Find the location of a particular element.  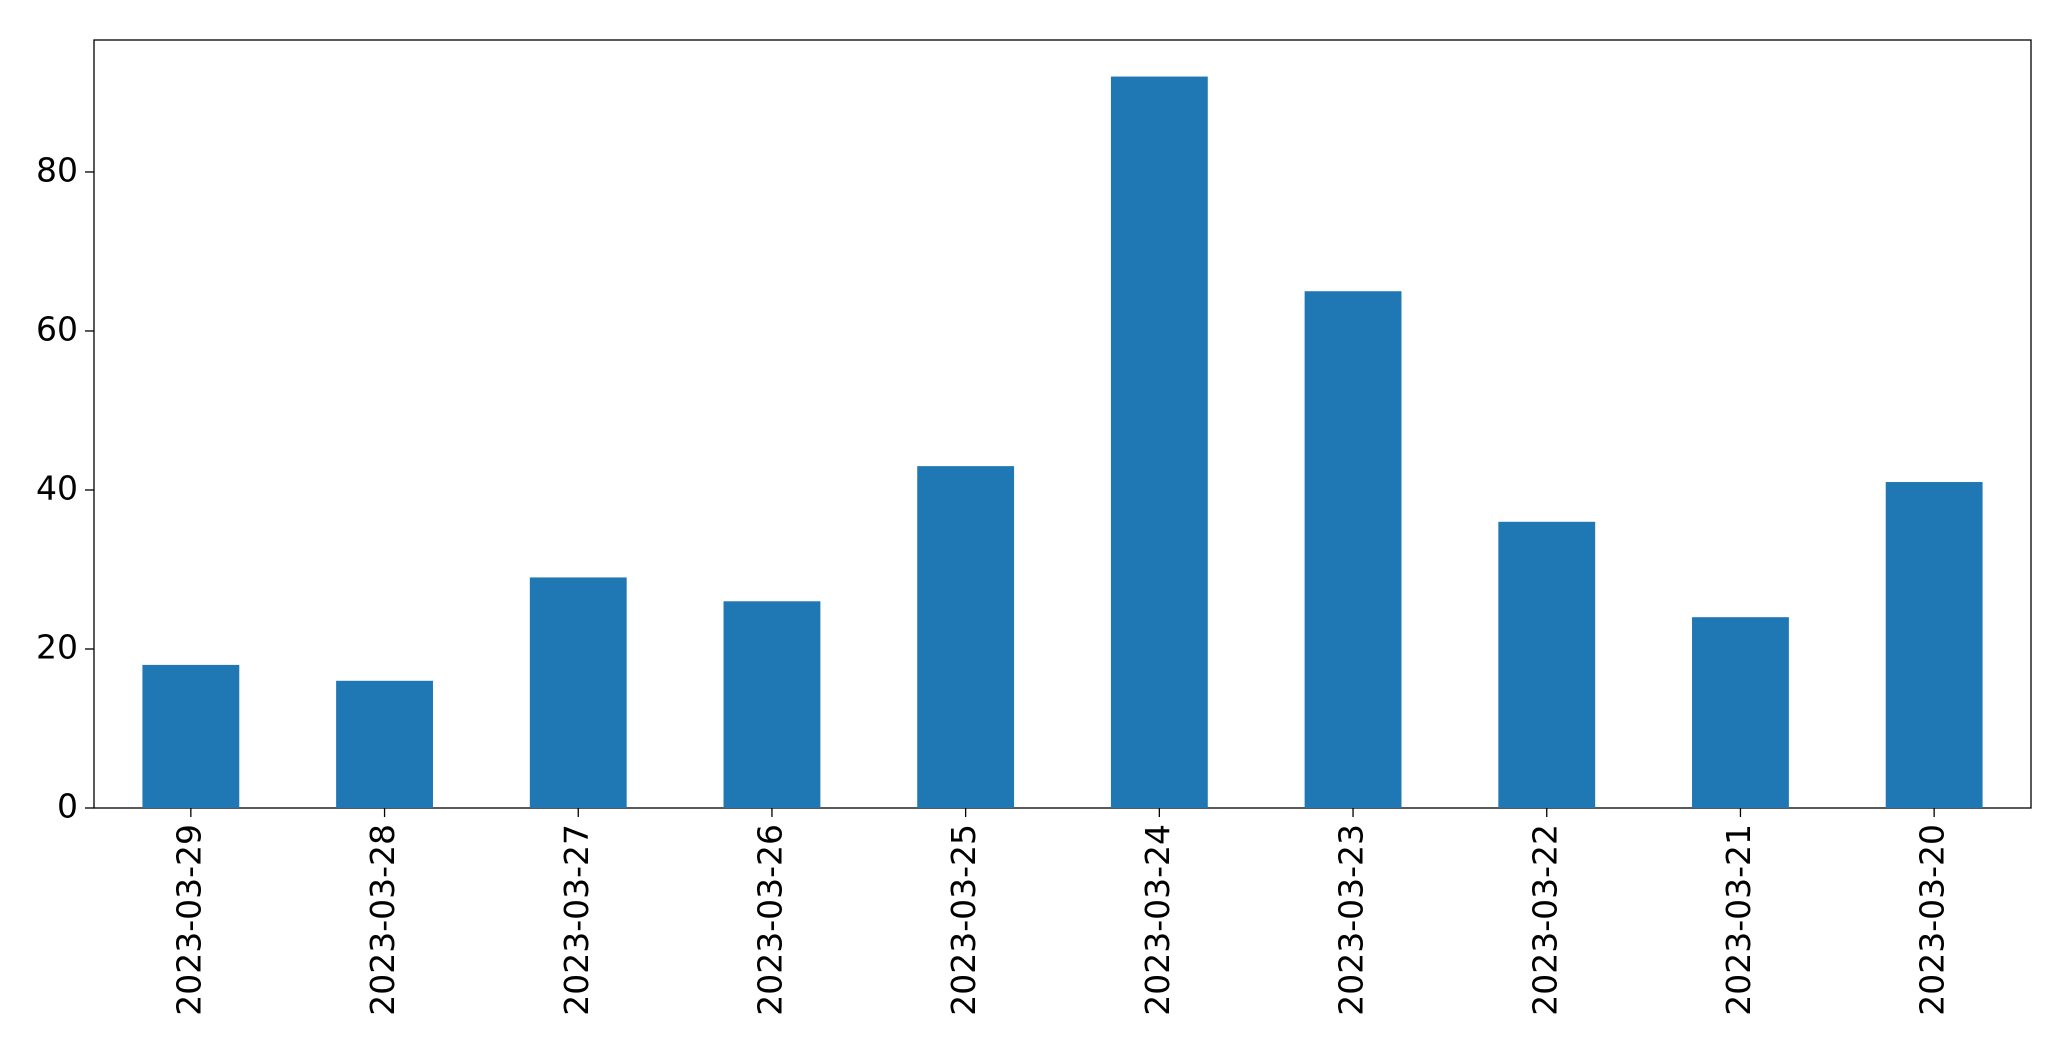

x-tick-label: 2023-03-28 is located at coordinates (382, 920).